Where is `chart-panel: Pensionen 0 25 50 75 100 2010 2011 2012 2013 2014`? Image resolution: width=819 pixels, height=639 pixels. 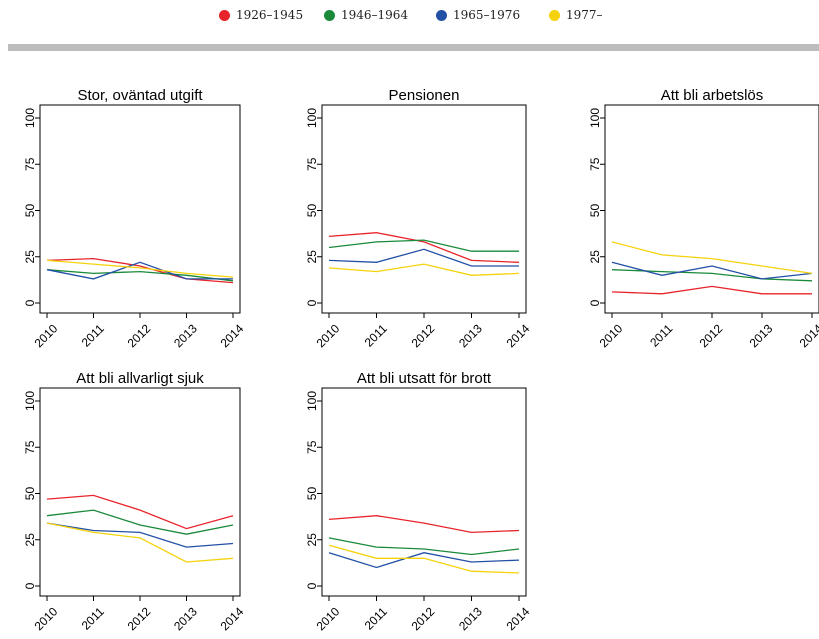 chart-panel: Pensionen 0 25 50 75 100 2010 2011 2012 2013 2014 is located at coordinates (419, 218).